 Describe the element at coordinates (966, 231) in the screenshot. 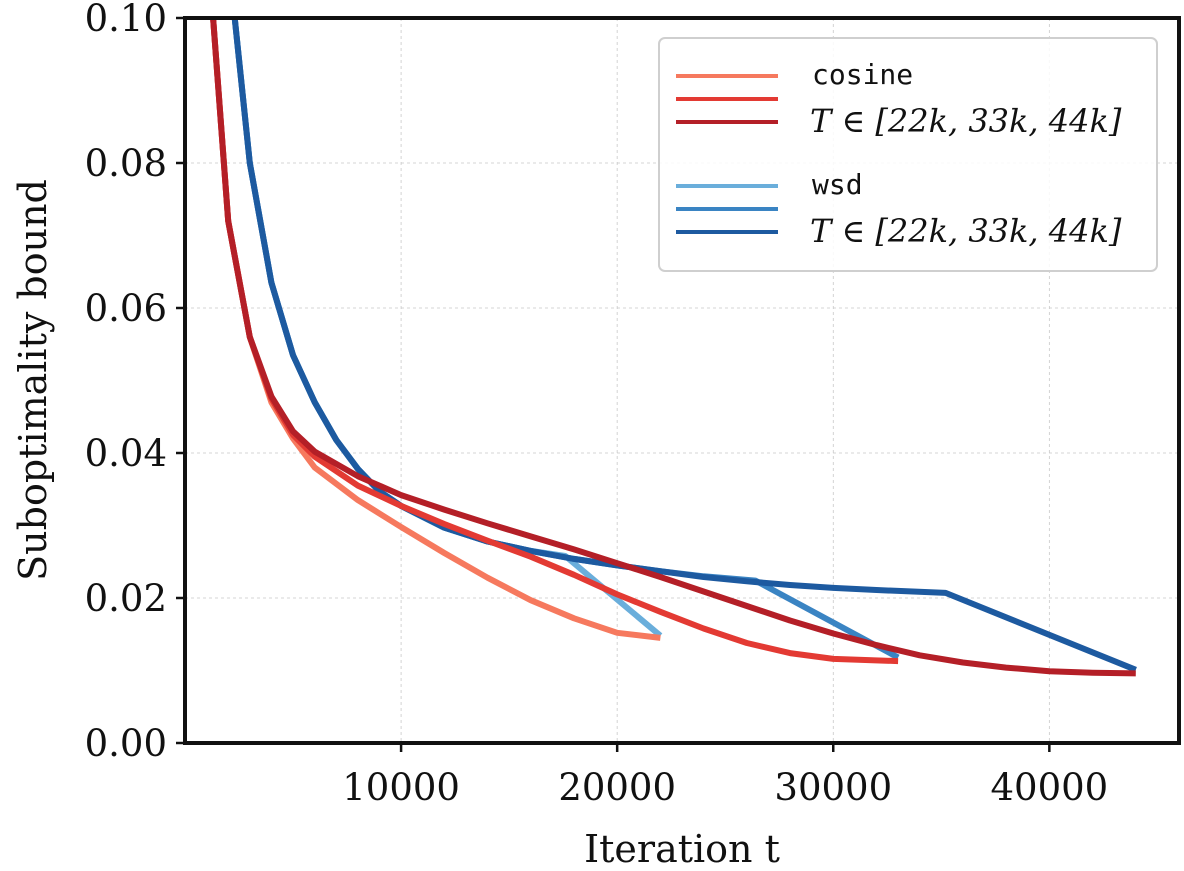

I see `legend-wsd-subtitle: T ∈ [22k, 33k, 44k]` at that location.